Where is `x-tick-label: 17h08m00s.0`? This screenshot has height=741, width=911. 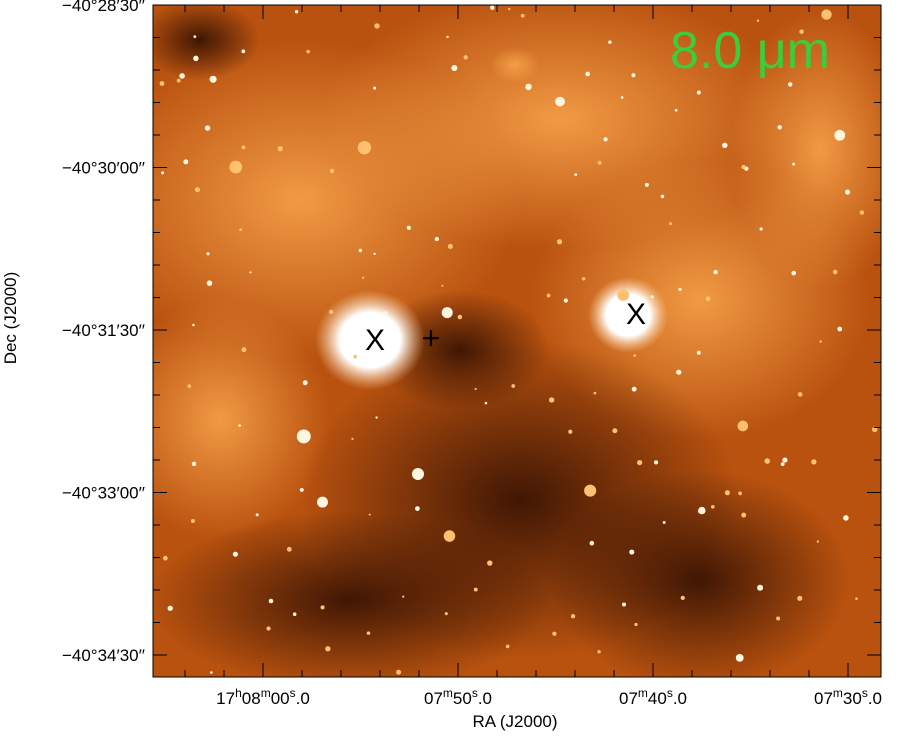 x-tick-label: 17h08m00s.0 is located at coordinates (263, 697).